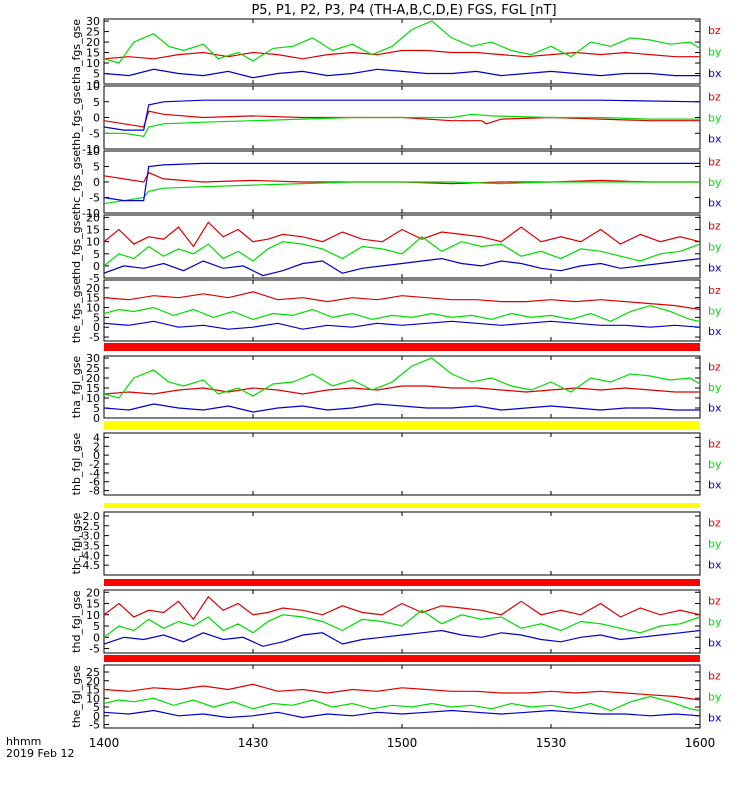 The height and width of the screenshot is (804, 750). Describe the element at coordinates (253, 743) in the screenshot. I see `x-tick-label: 1430` at that location.